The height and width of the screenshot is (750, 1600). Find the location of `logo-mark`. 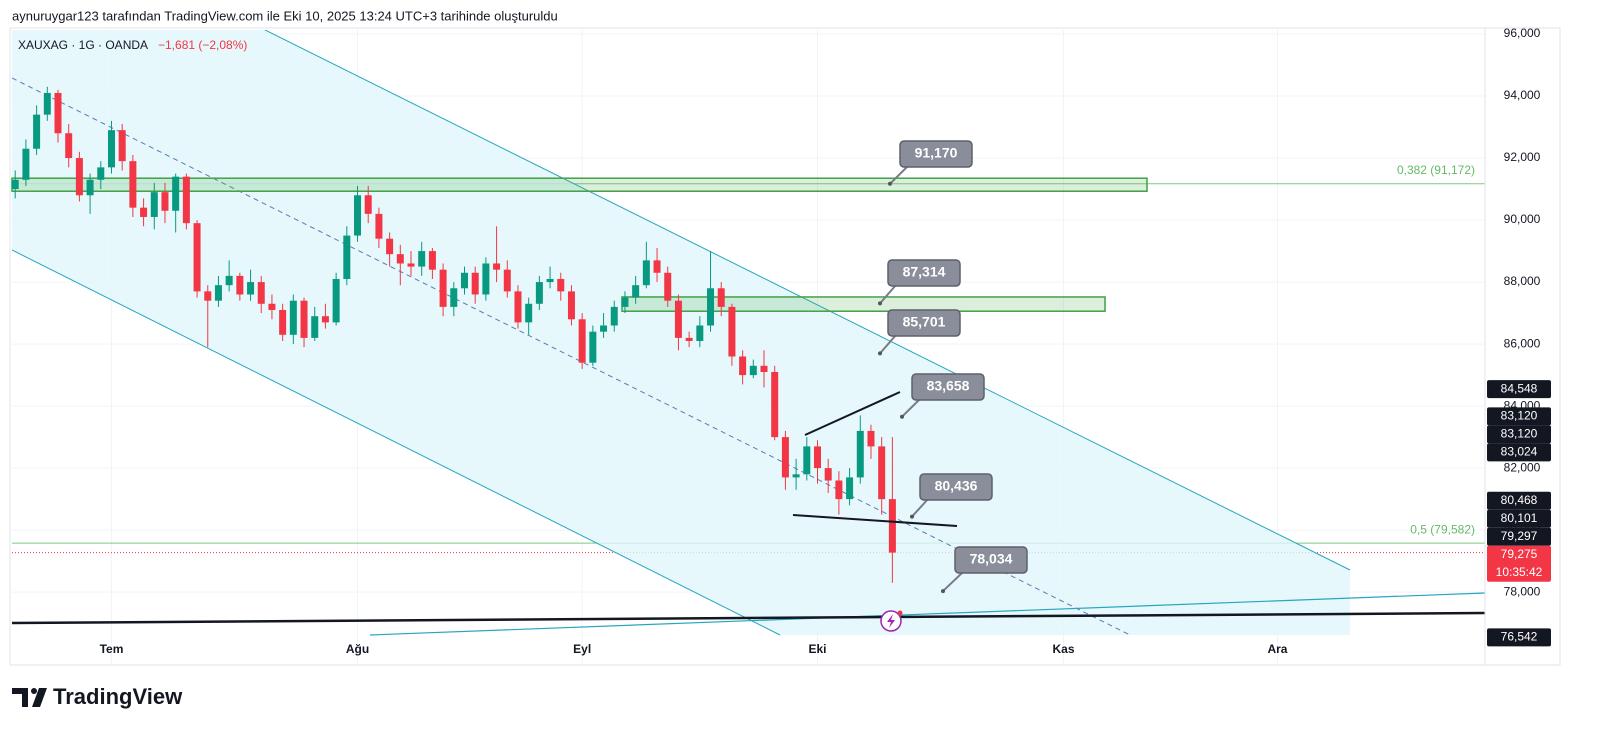

logo-mark is located at coordinates (20, 697).